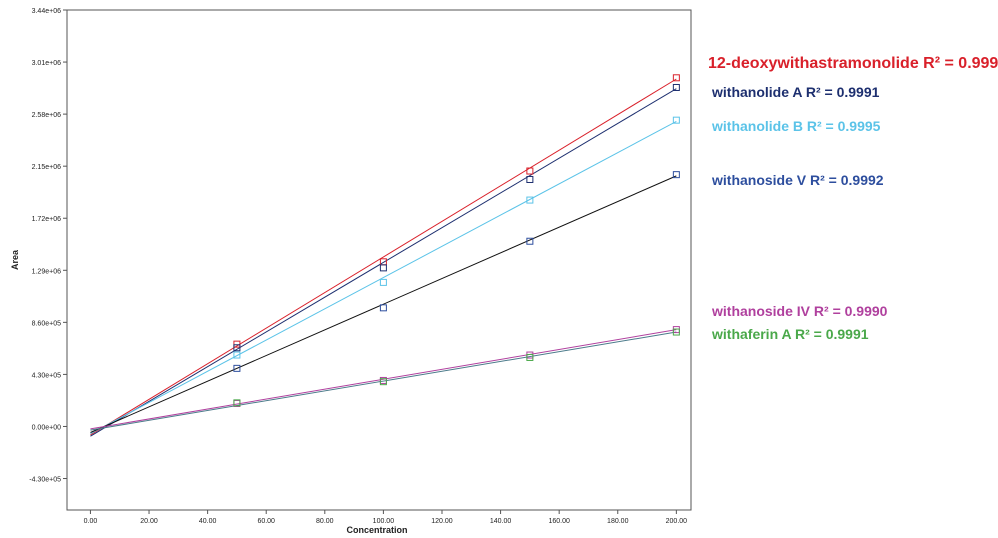 Image resolution: width=998 pixels, height=538 pixels. I want to click on legend-r2: R² = 0.9992, so click(847, 180).